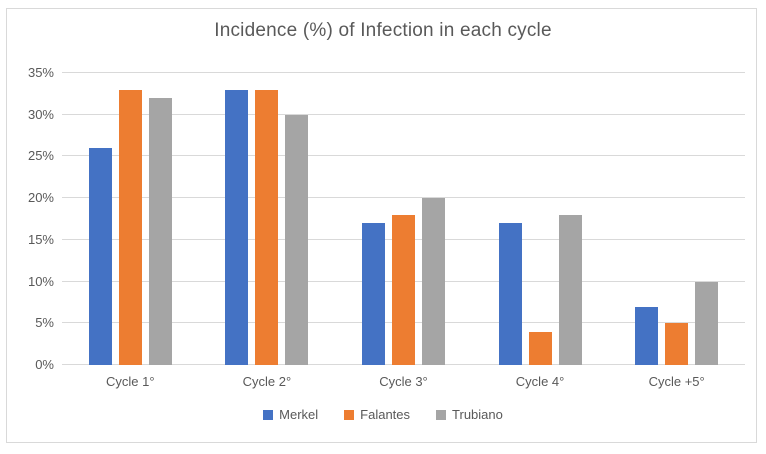  I want to click on y-tick-label: 25%, so click(40, 156).